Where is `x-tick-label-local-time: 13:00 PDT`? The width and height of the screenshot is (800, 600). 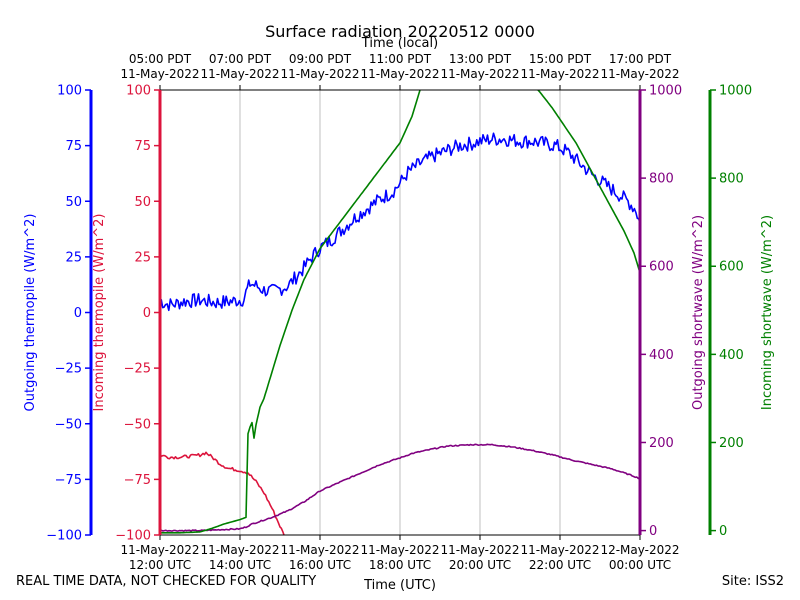
x-tick-label-local-time: 13:00 PDT is located at coordinates (480, 59).